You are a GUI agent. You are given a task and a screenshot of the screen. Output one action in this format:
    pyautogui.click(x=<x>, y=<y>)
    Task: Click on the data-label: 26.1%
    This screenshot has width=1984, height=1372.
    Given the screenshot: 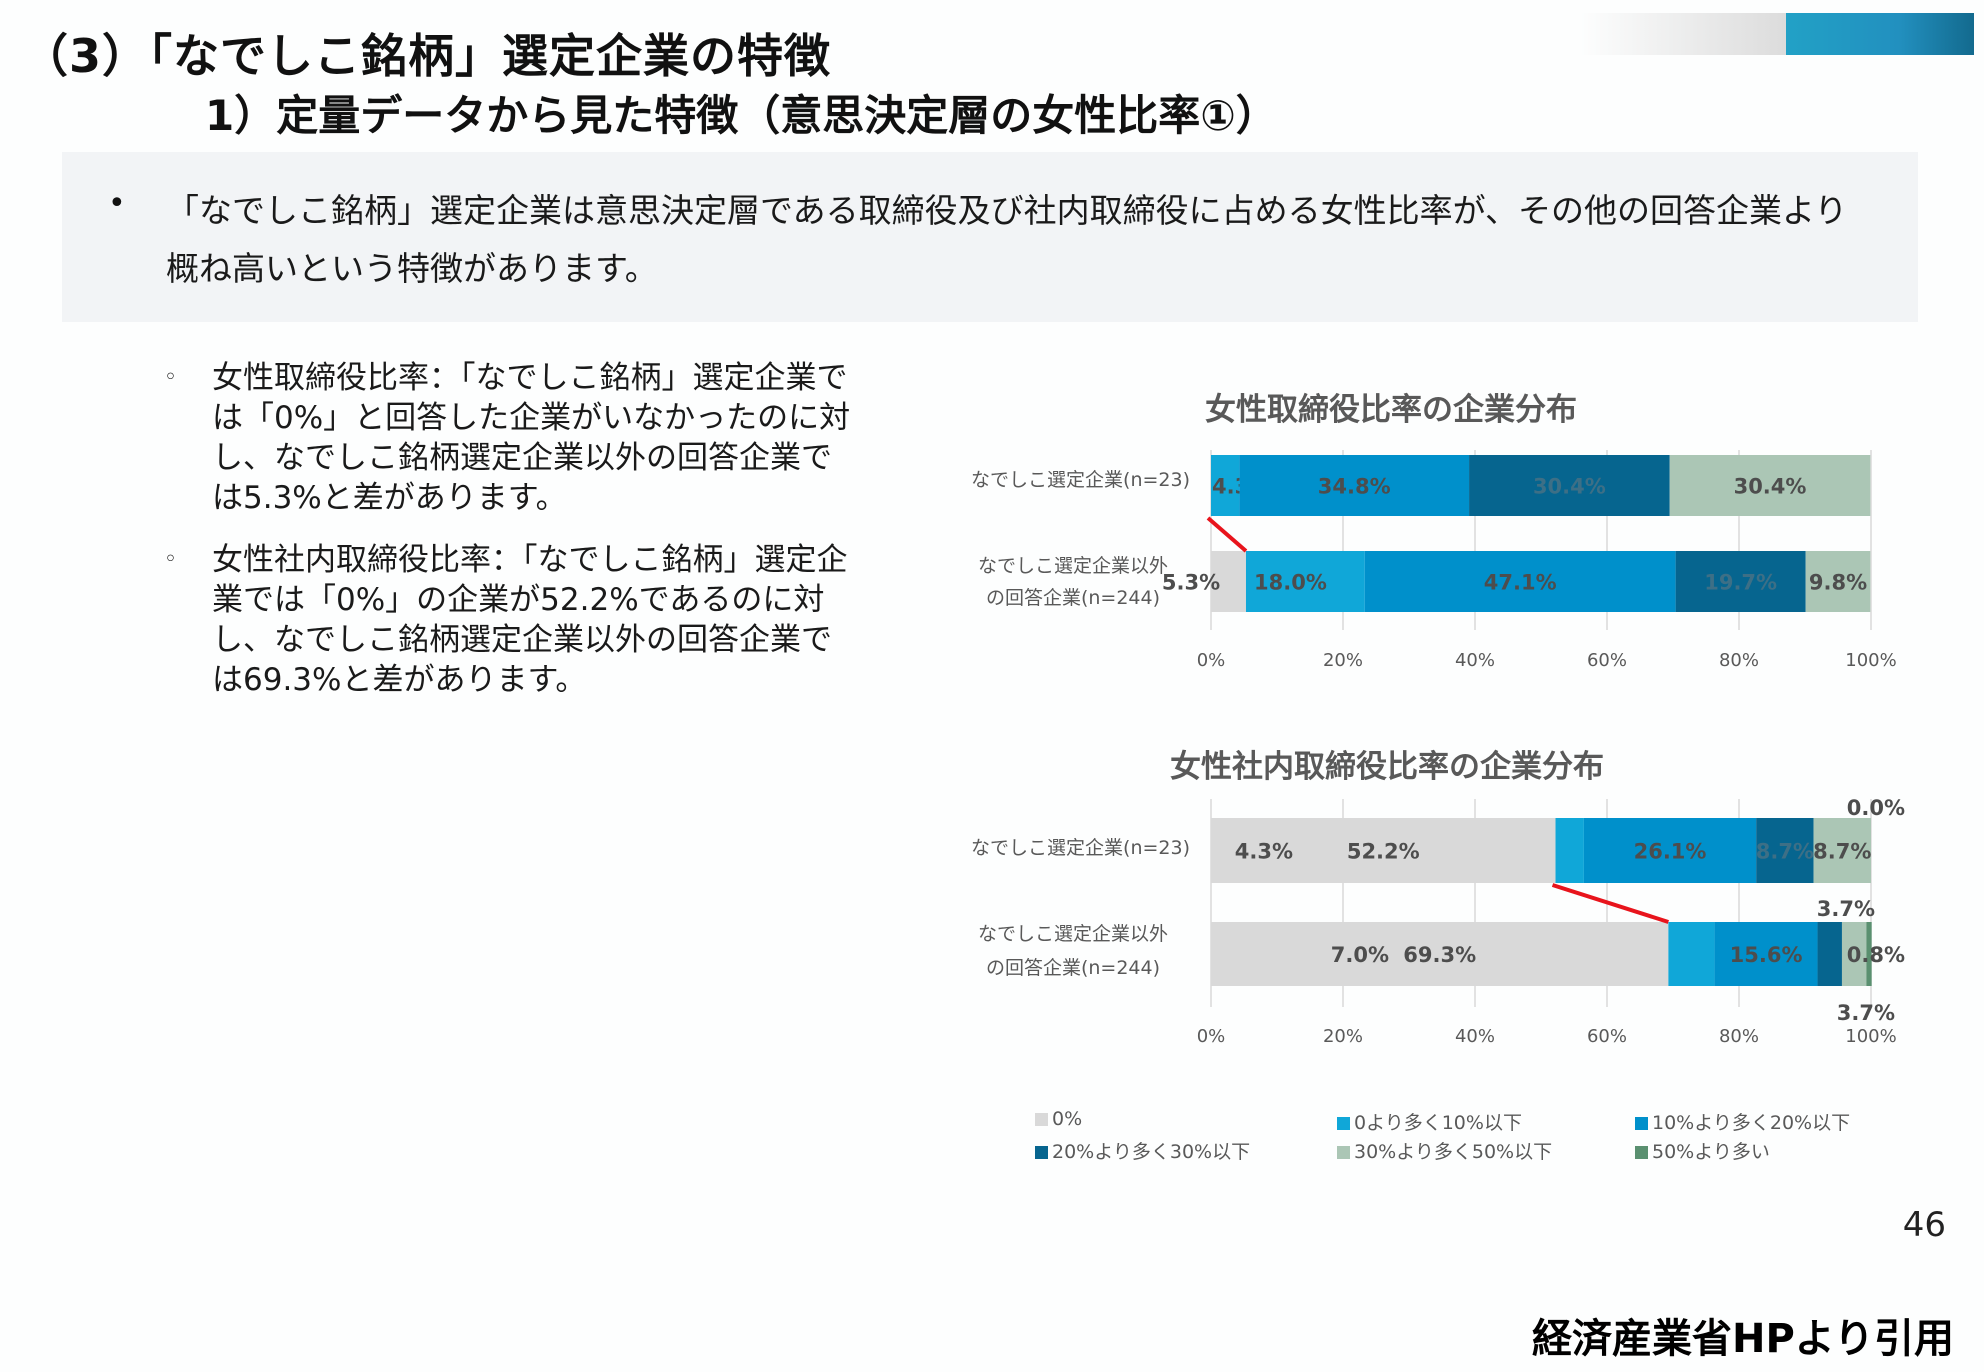 What is the action you would take?
    pyautogui.click(x=1670, y=852)
    